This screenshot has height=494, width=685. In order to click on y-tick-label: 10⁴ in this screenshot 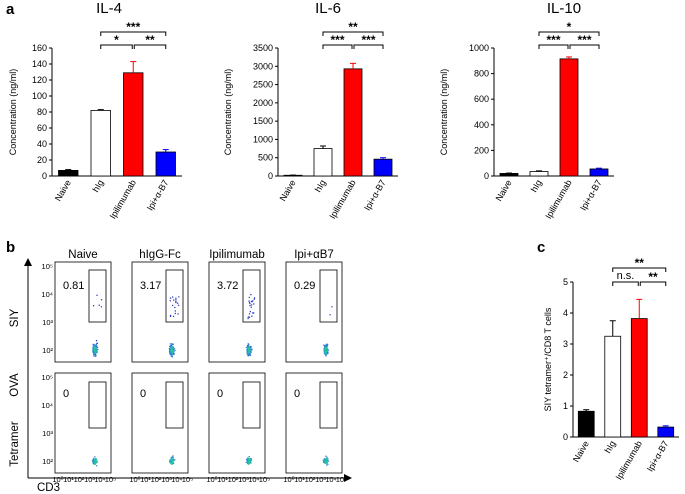, I will do `click(47, 405)`.